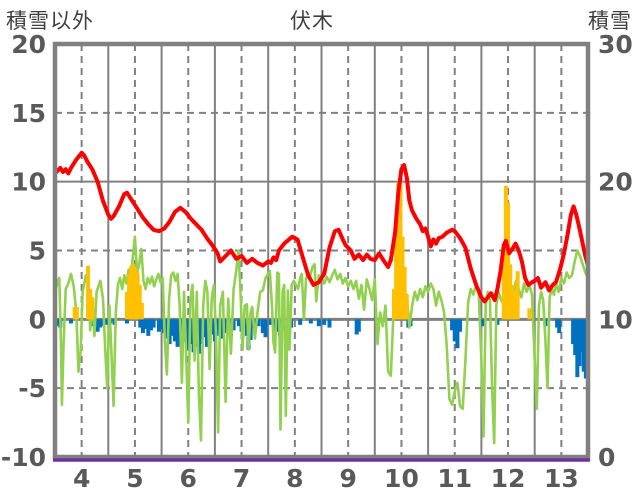 The image size is (636, 501). What do you see at coordinates (134, 478) in the screenshot?
I see `x-tick-label: 5` at bounding box center [134, 478].